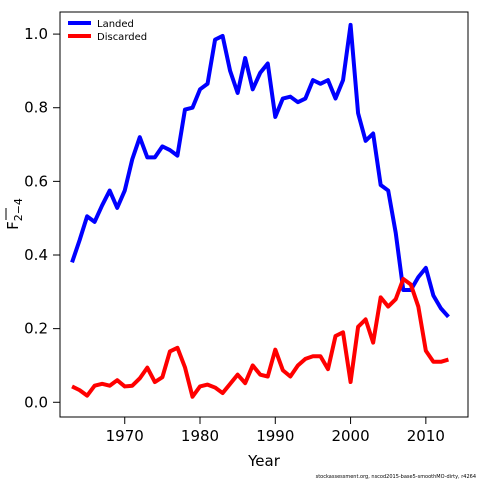 Image resolution: width=480 pixels, height=480 pixels. Describe the element at coordinates (36, 108) in the screenshot. I see `y-tick-label: 0.8` at that location.